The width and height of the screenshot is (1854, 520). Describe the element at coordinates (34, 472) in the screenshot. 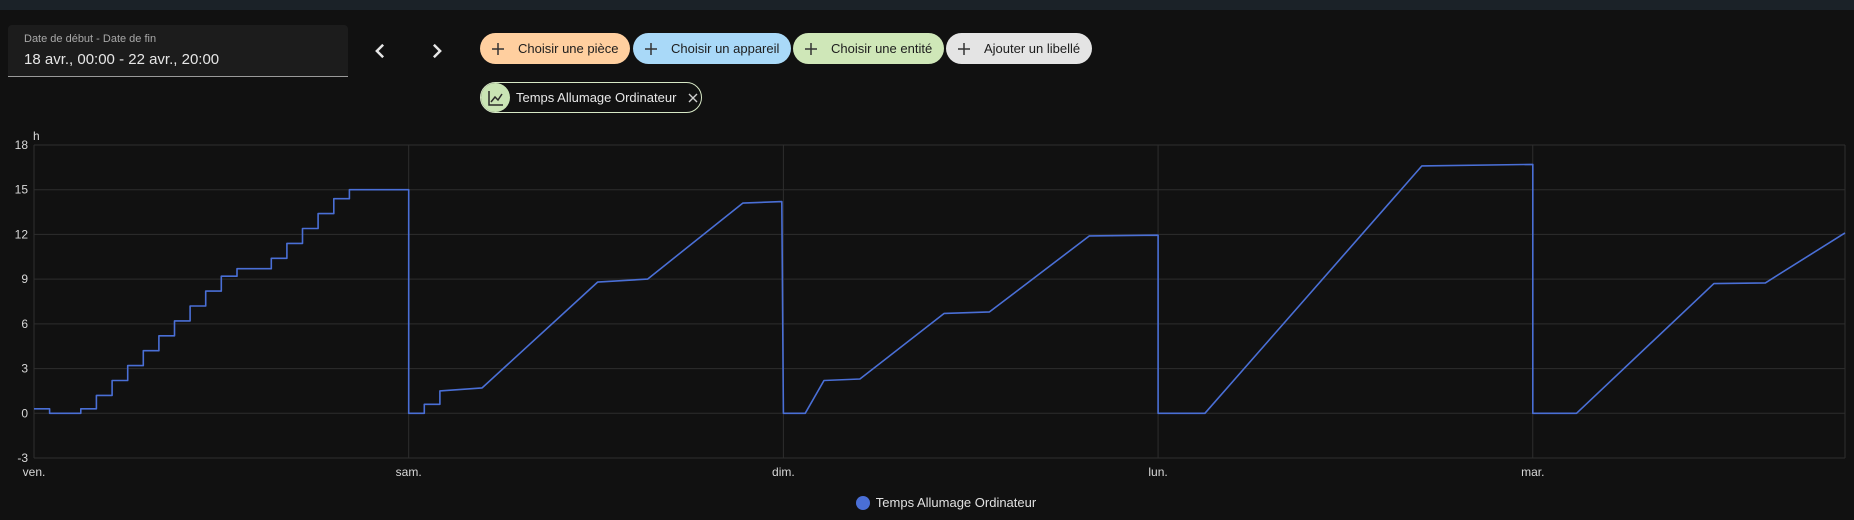

I see `x-tick-label: ven.` at that location.